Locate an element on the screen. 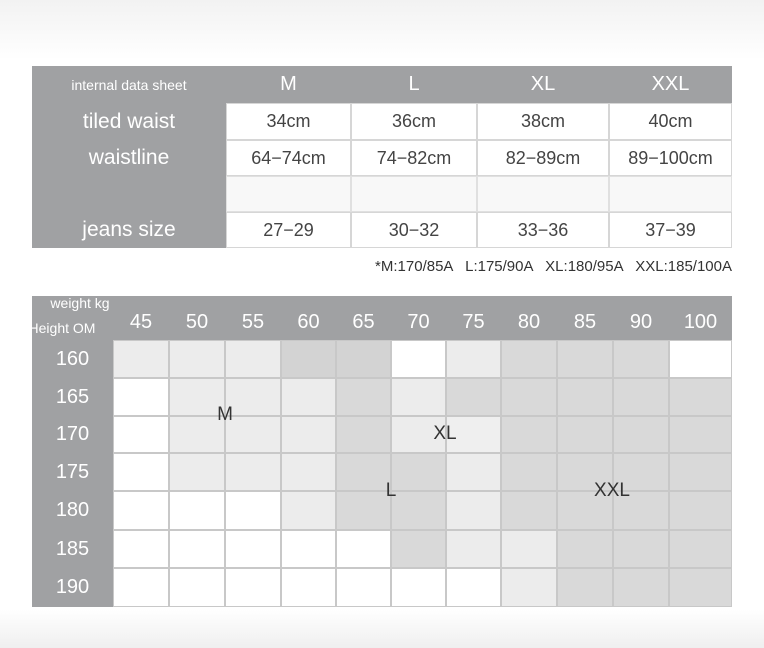 The height and width of the screenshot is (648, 764). size-header: M is located at coordinates (288, 84).